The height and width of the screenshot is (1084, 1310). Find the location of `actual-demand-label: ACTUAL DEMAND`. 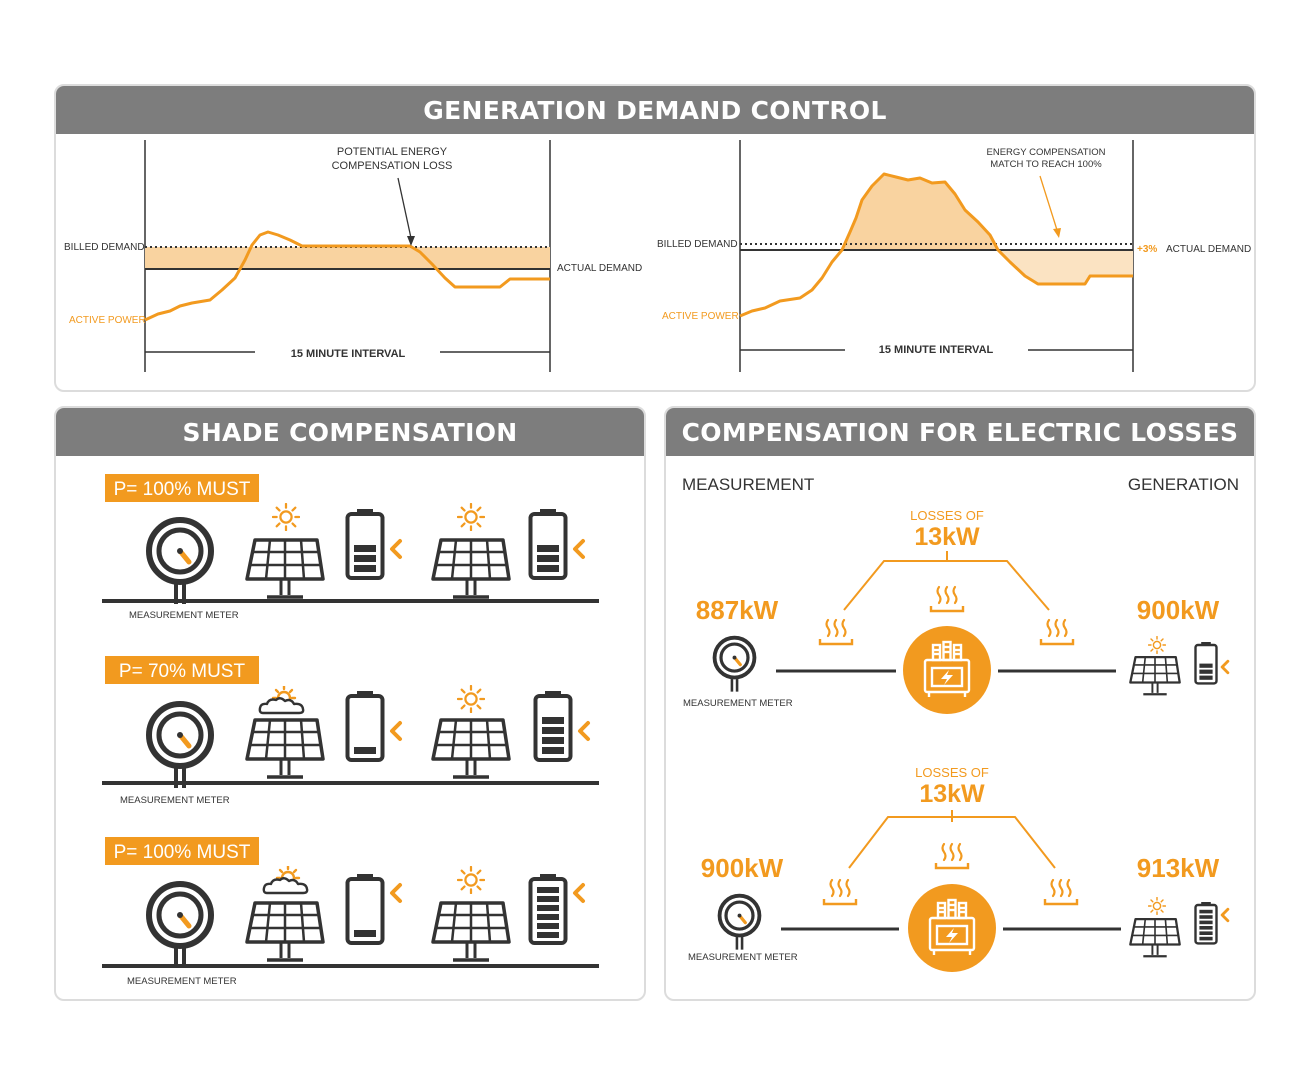

actual-demand-label: ACTUAL DEMAND is located at coordinates (599, 268).